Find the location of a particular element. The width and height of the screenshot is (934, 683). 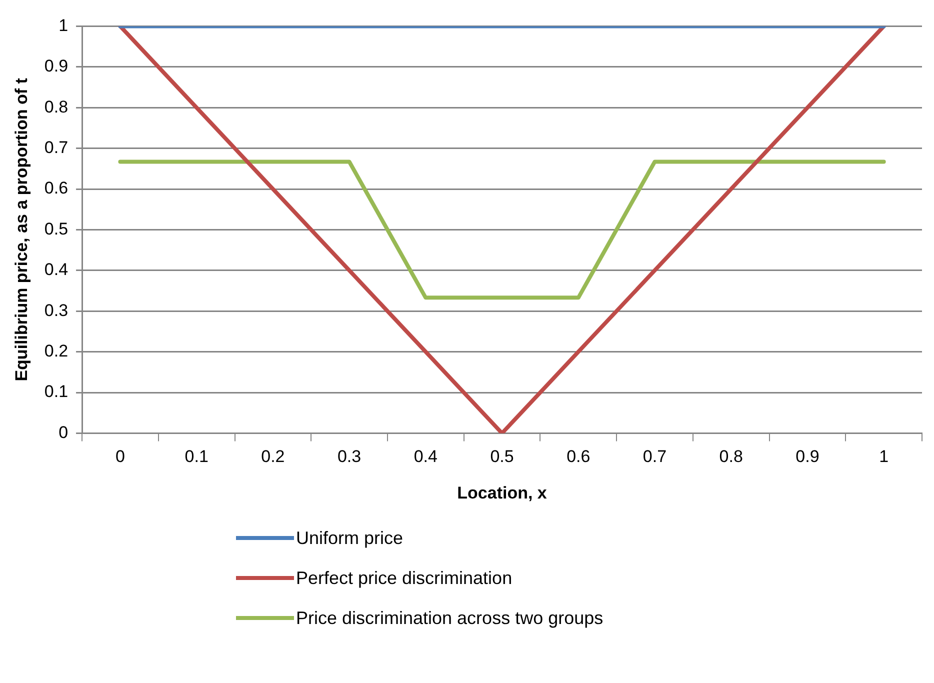

x-tick-label: 0.9 is located at coordinates (808, 456).